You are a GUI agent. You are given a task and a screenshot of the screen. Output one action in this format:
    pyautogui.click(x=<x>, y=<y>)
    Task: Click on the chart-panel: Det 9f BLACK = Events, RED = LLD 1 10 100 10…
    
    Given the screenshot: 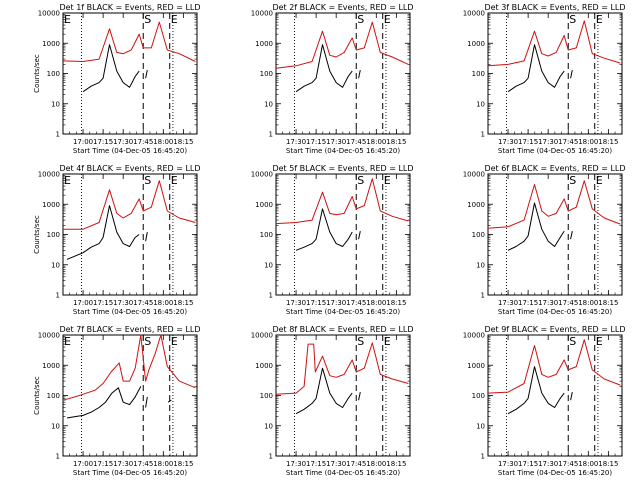 What is the action you would take?
    pyautogui.click(x=544, y=401)
    